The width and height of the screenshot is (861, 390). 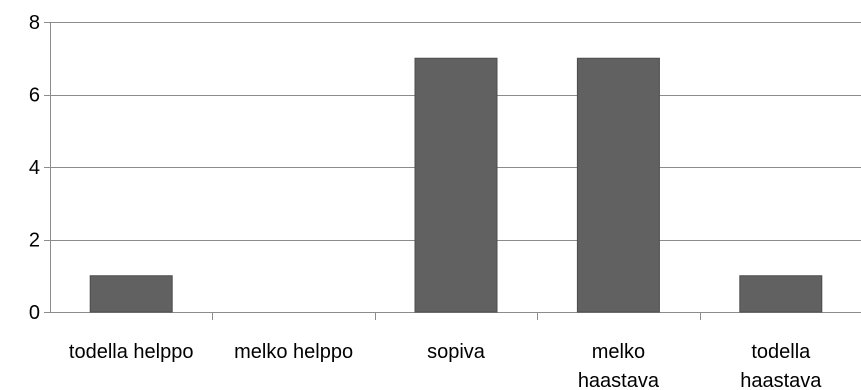 What do you see at coordinates (34, 23) in the screenshot?
I see `y-tick-label: 8` at bounding box center [34, 23].